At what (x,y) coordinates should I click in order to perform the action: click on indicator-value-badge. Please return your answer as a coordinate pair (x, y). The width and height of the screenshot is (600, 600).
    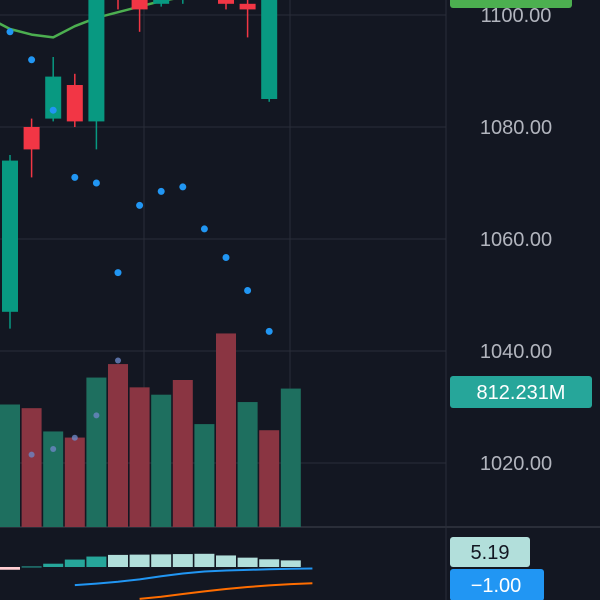
    Looking at the image, I should click on (490, 552).